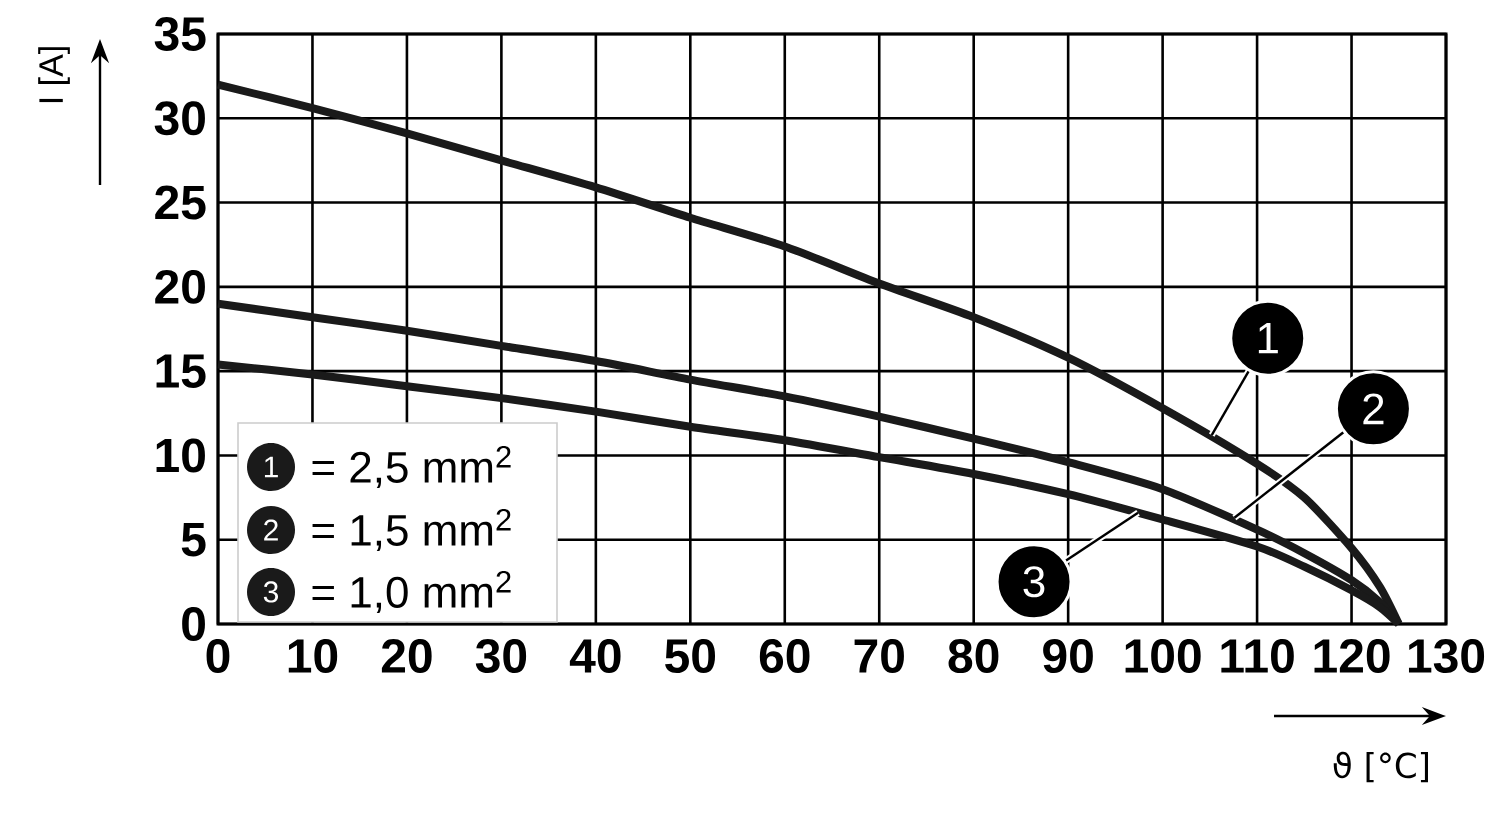 This screenshot has width=1500, height=815. I want to click on x-tick-label: 30, so click(501, 656).